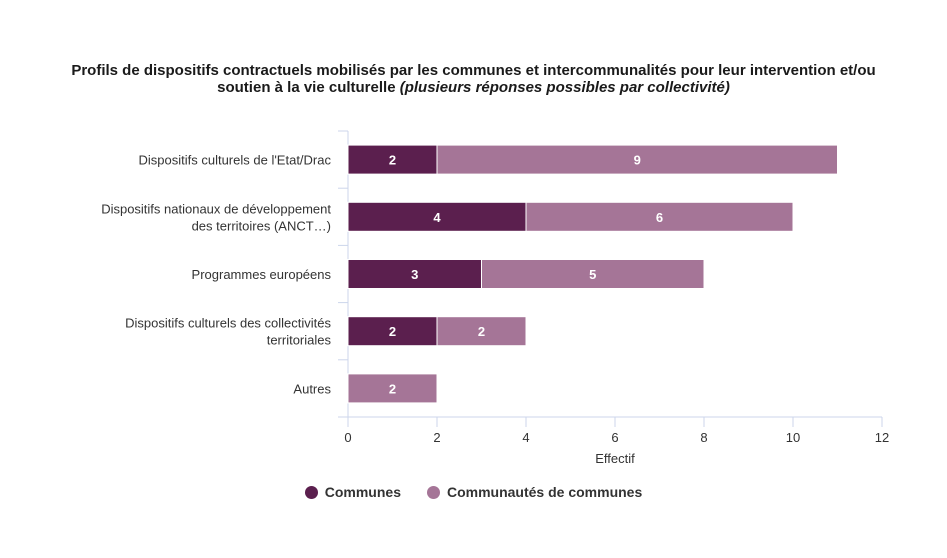 The width and height of the screenshot is (947, 558). I want to click on category-label: Programmes européens, so click(262, 274).